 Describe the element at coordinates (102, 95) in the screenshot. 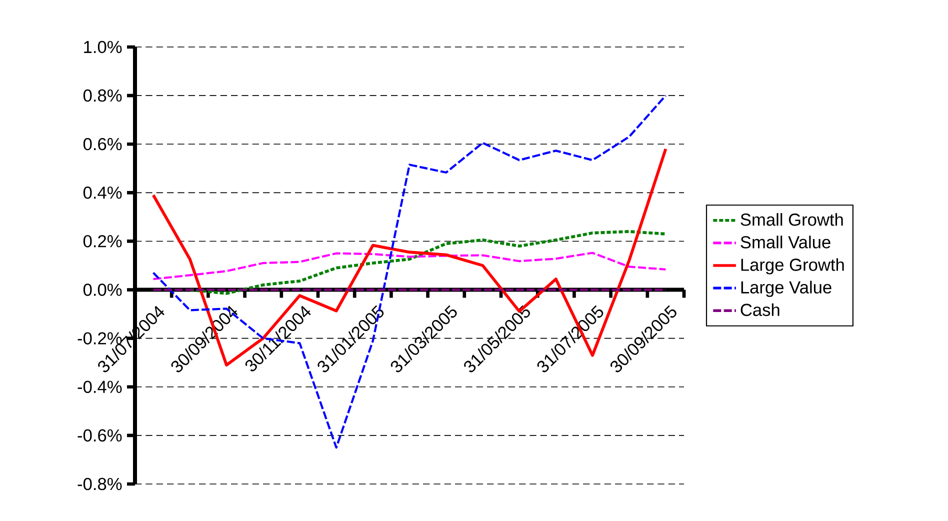

I see `y-tick-label: 0.8%` at that location.